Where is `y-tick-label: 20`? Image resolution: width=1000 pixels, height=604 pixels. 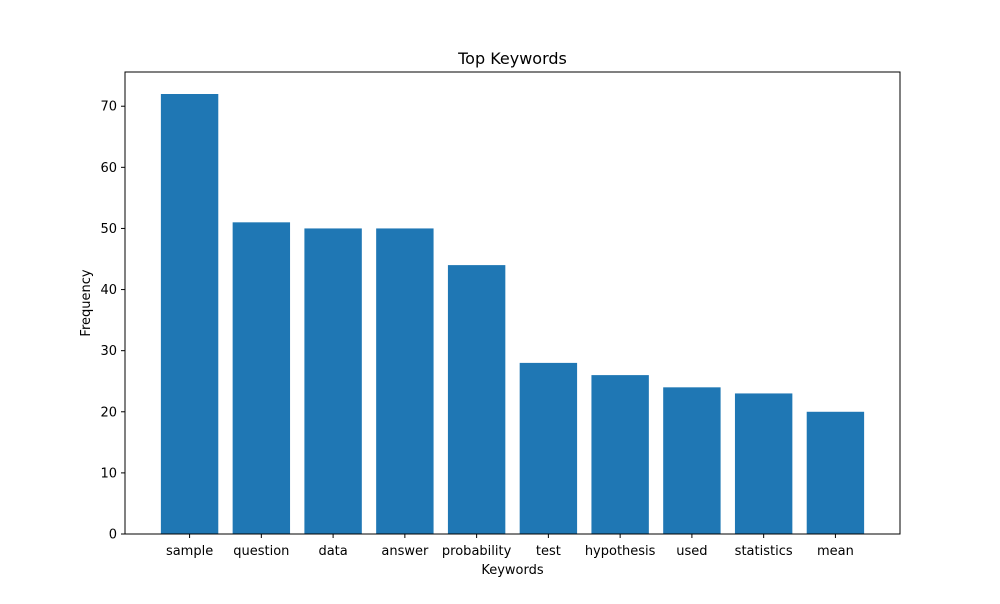 y-tick-label: 20 is located at coordinates (108, 412).